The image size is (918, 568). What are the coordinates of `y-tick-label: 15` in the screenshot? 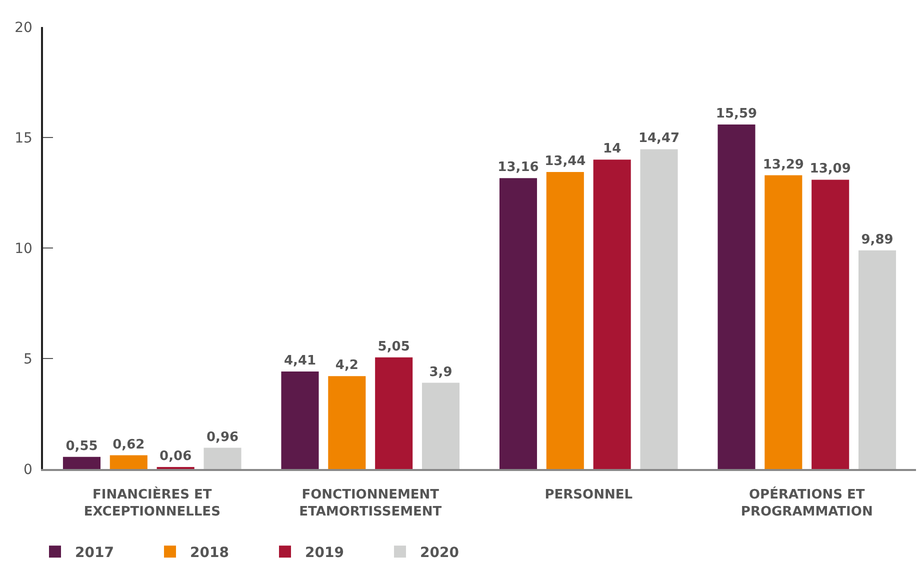 It's located at (23, 138).